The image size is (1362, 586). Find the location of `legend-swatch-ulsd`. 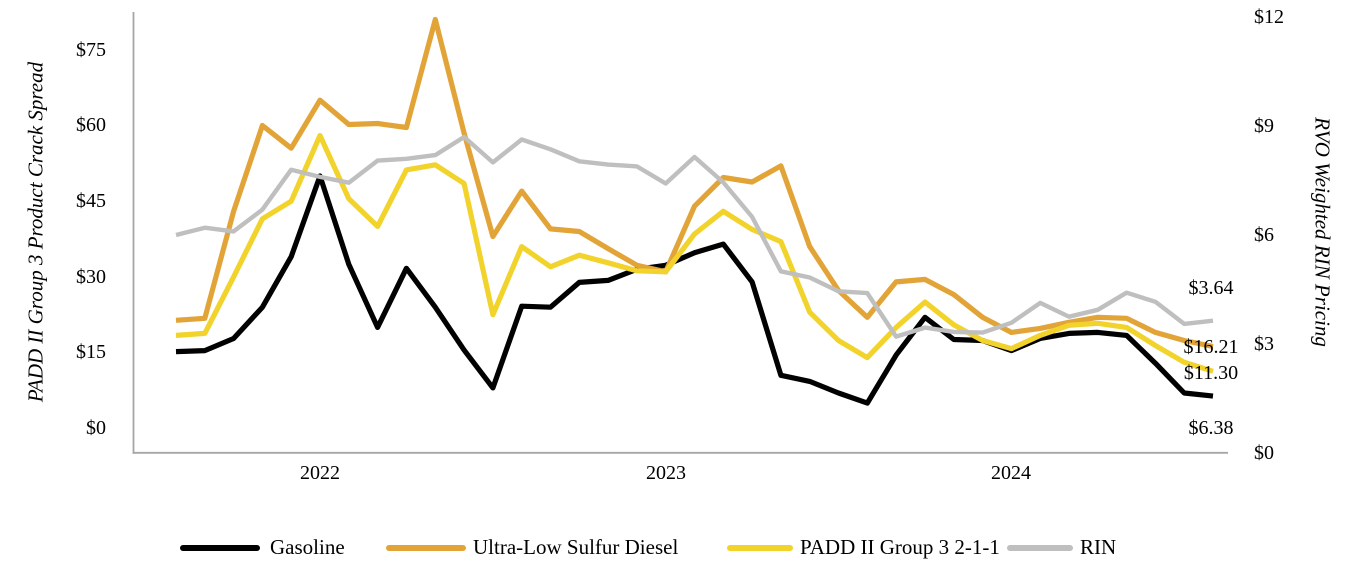

legend-swatch-ulsd is located at coordinates (426, 548).